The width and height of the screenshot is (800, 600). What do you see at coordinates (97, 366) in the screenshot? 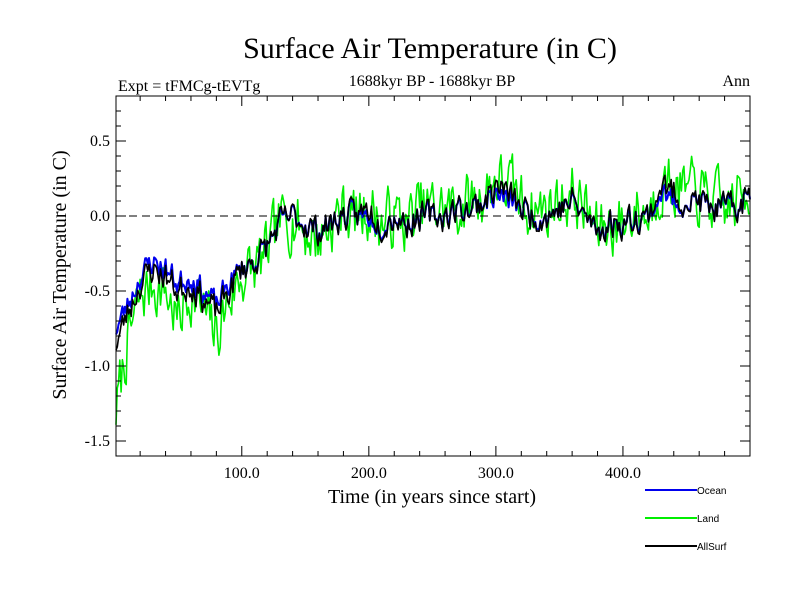
I see `y-tick-label: -1.0` at bounding box center [97, 366].